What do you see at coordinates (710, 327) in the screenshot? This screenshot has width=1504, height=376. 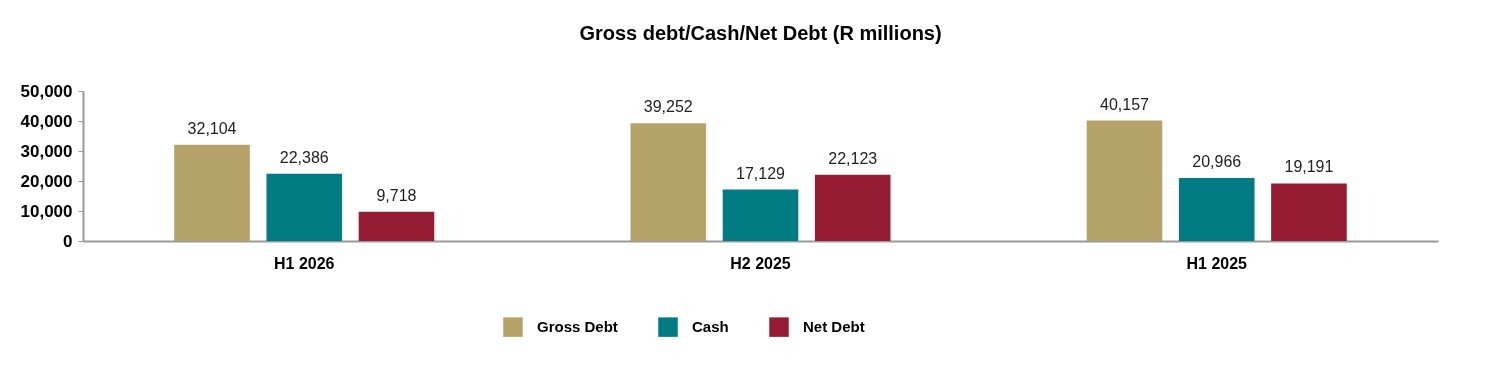 I see `legend-label: Cash` at bounding box center [710, 327].